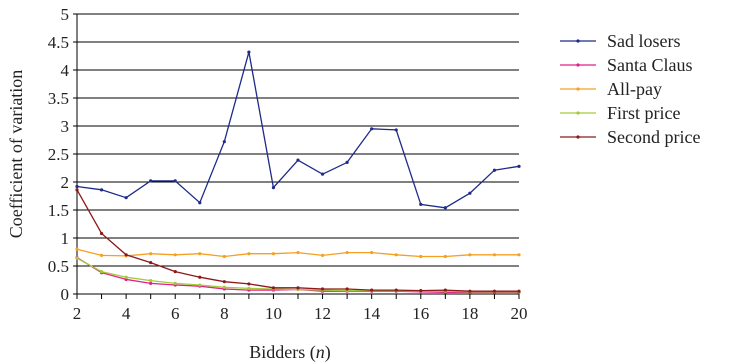  Describe the element at coordinates (372, 313) in the screenshot. I see `x-tick-label: 14` at that location.